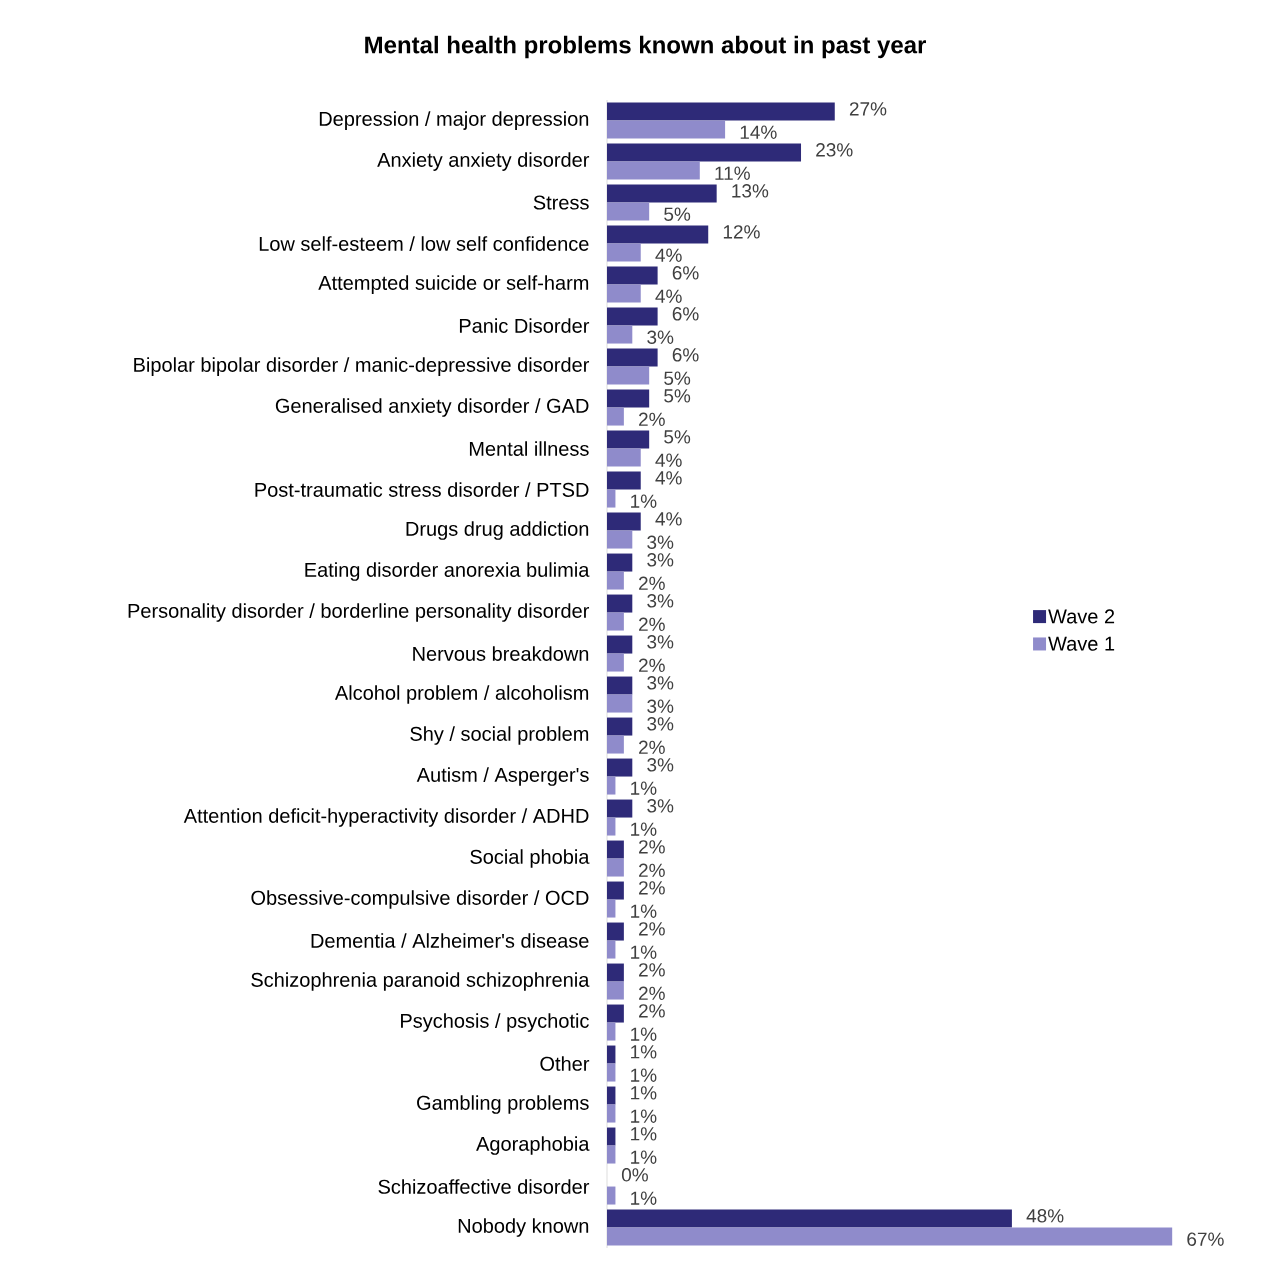  I want to click on y-tick-label: Depression / major depression, so click(454, 120).